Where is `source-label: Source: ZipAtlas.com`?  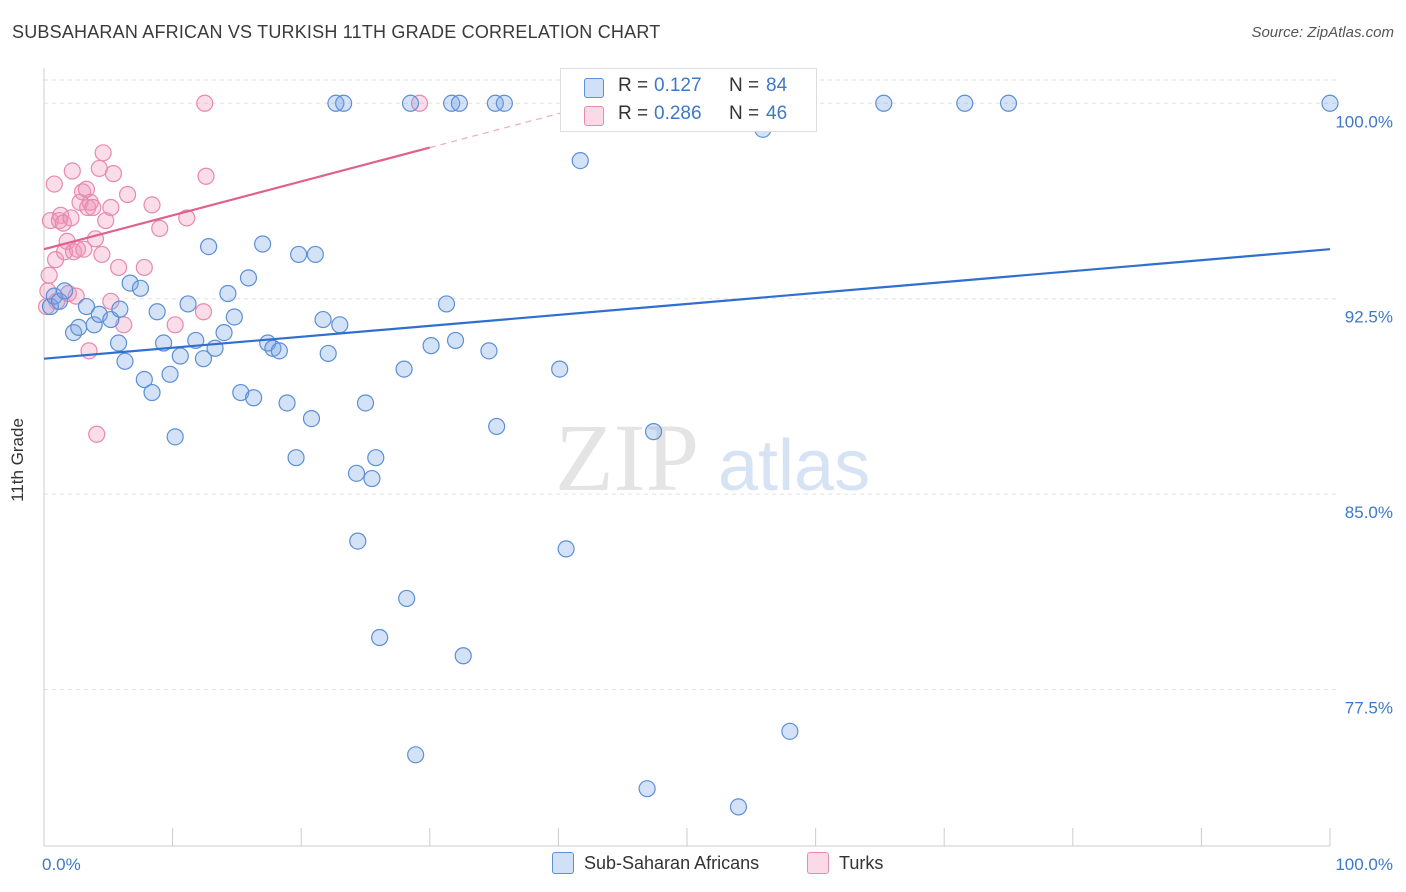
source-label: Source: ZipAtlas.com is located at coordinates (1322, 32).